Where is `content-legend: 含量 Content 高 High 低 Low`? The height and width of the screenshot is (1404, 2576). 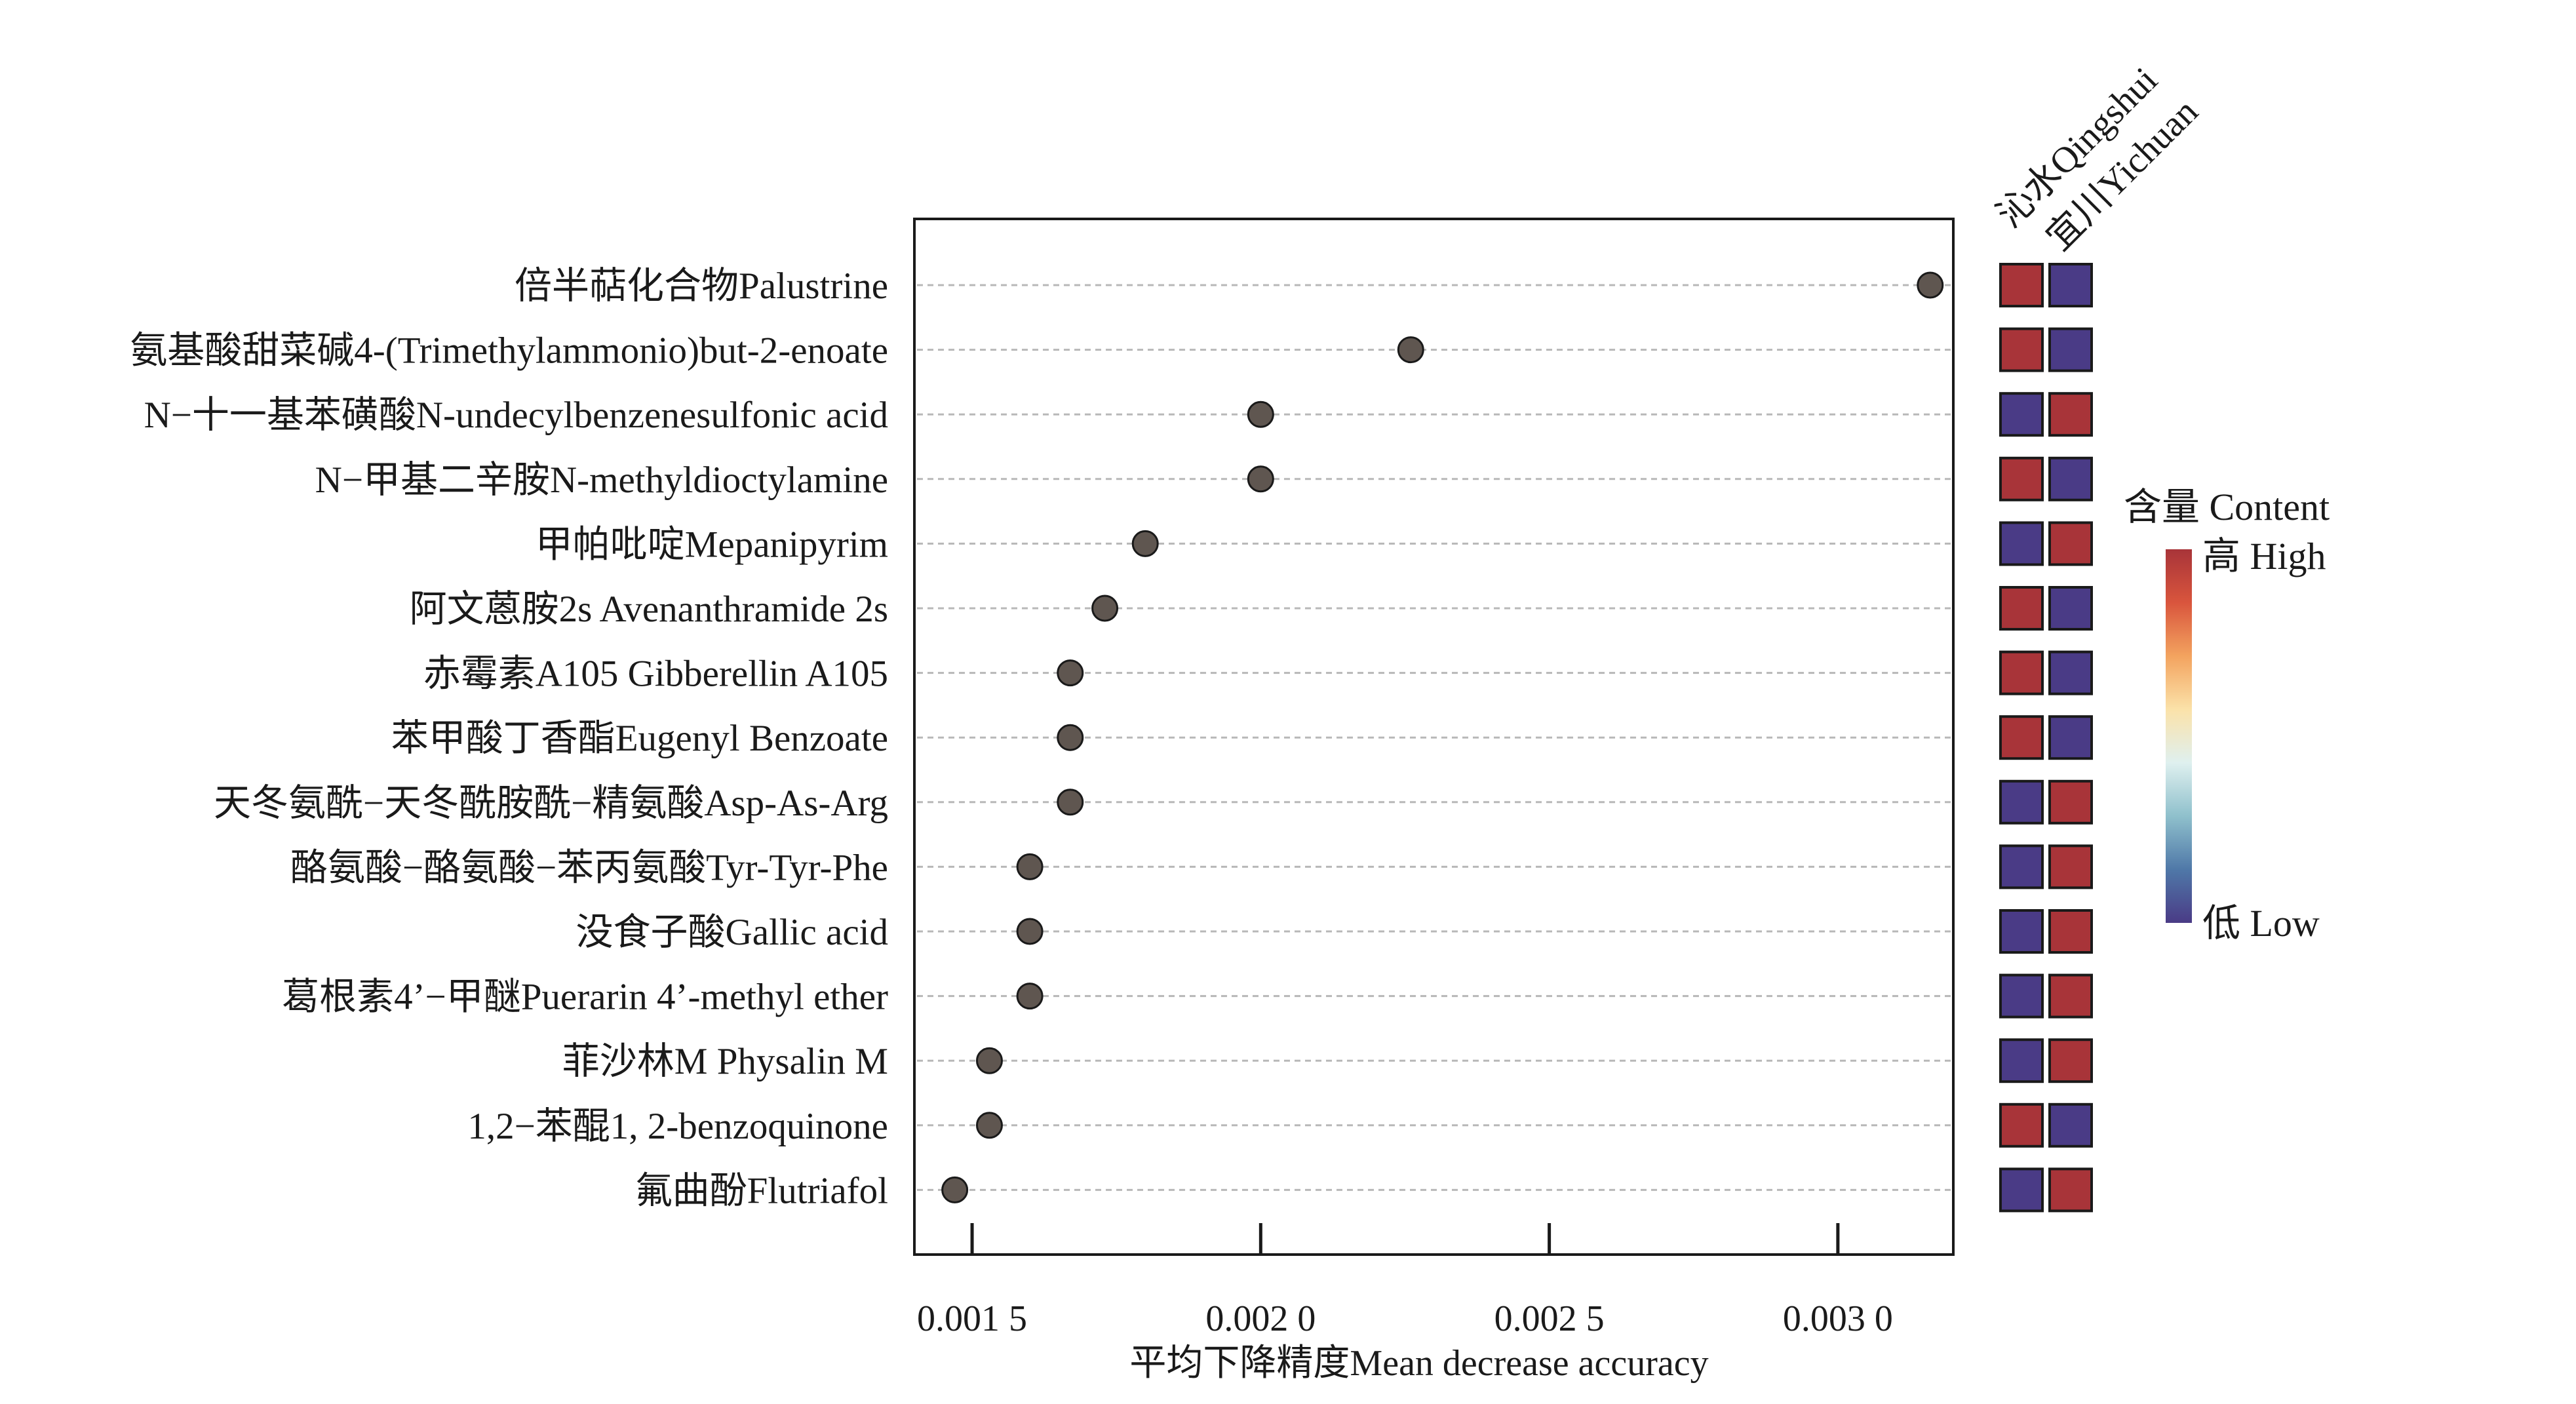 content-legend: 含量 Content 高 High 低 Low is located at coordinates (2227, 715).